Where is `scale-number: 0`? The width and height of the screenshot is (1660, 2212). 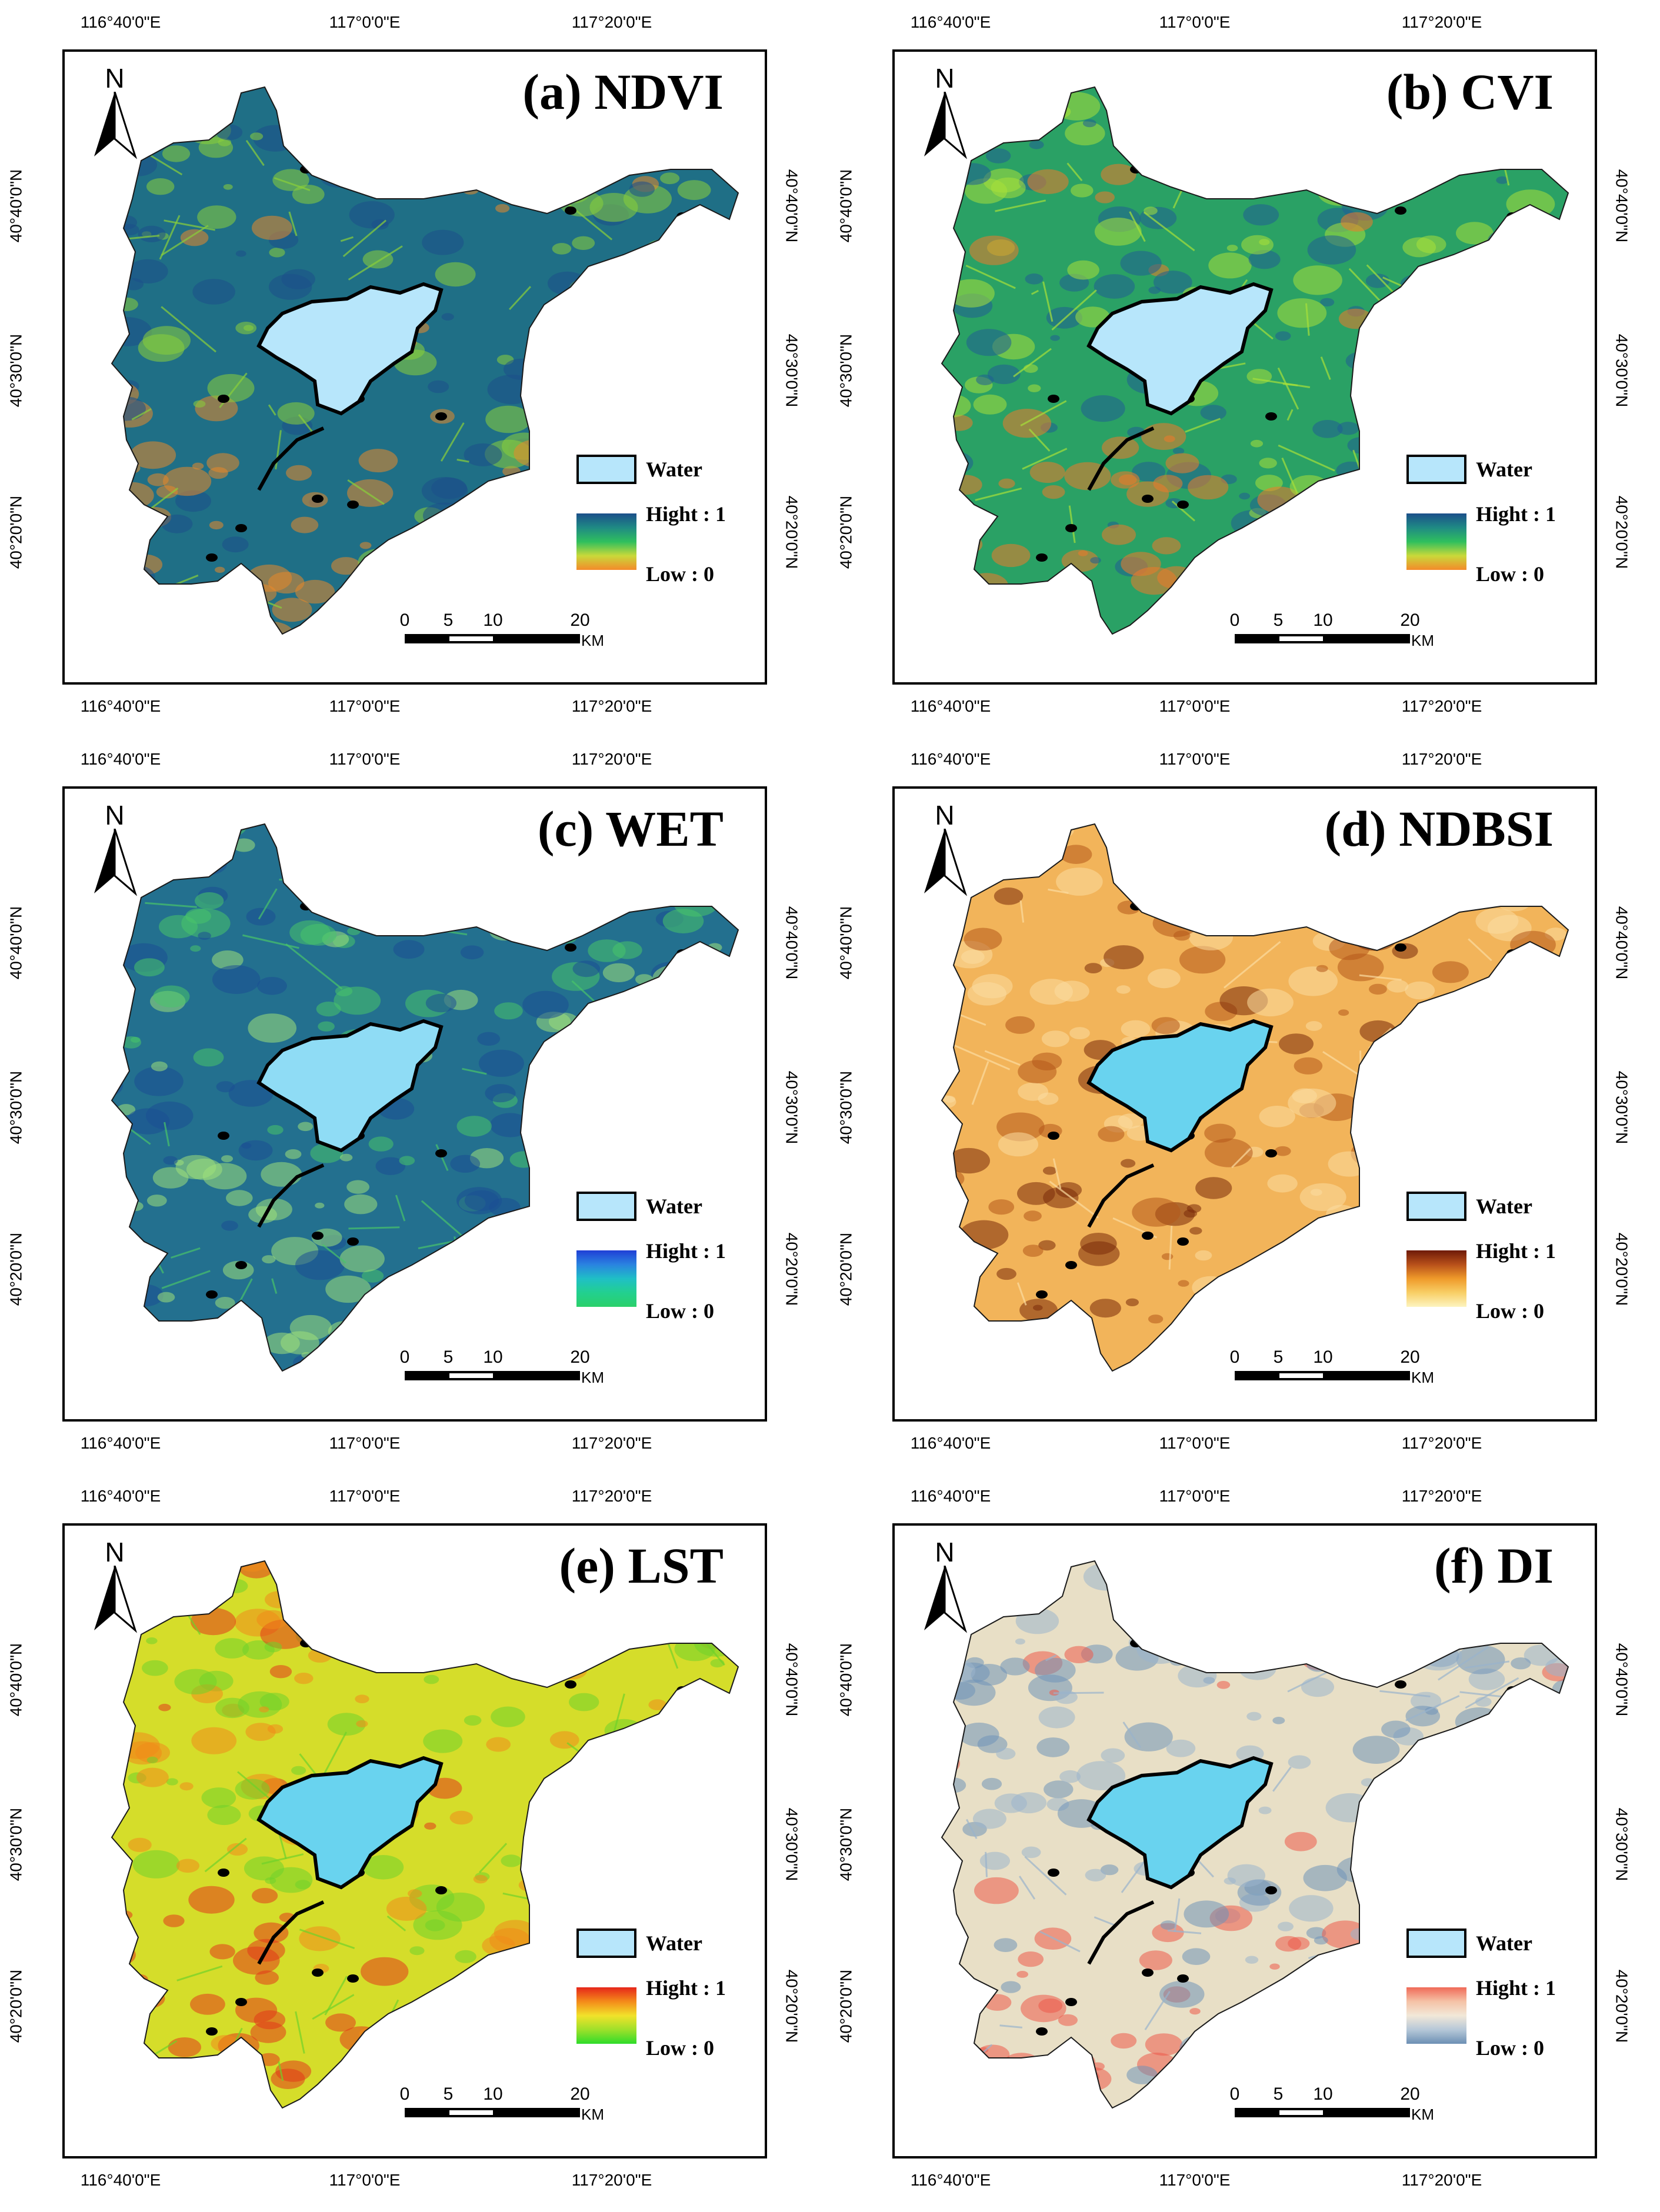
scale-number: 0 is located at coordinates (404, 1357).